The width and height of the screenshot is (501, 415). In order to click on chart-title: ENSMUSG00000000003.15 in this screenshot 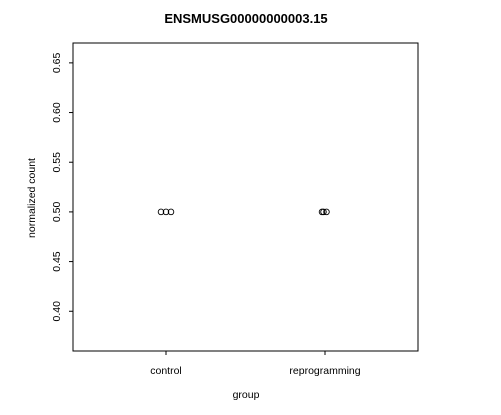, I will do `click(245, 18)`.